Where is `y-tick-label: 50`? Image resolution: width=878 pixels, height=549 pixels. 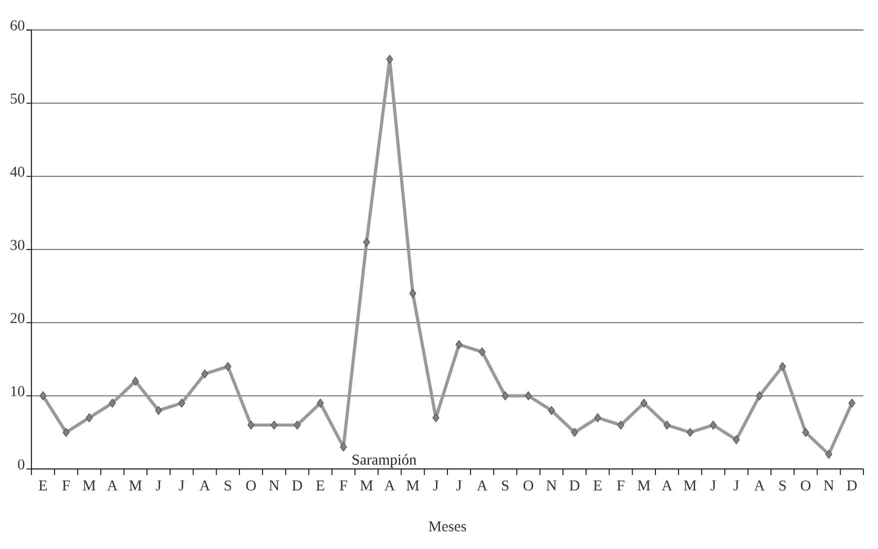 y-tick-label: 50 is located at coordinates (17, 99).